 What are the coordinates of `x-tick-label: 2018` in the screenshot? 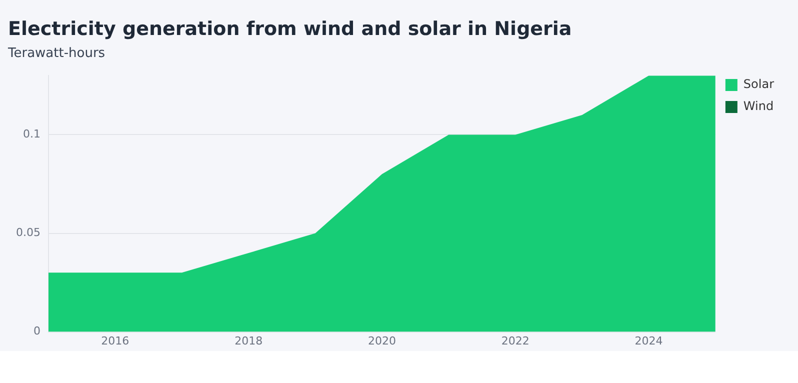 It's located at (248, 341).